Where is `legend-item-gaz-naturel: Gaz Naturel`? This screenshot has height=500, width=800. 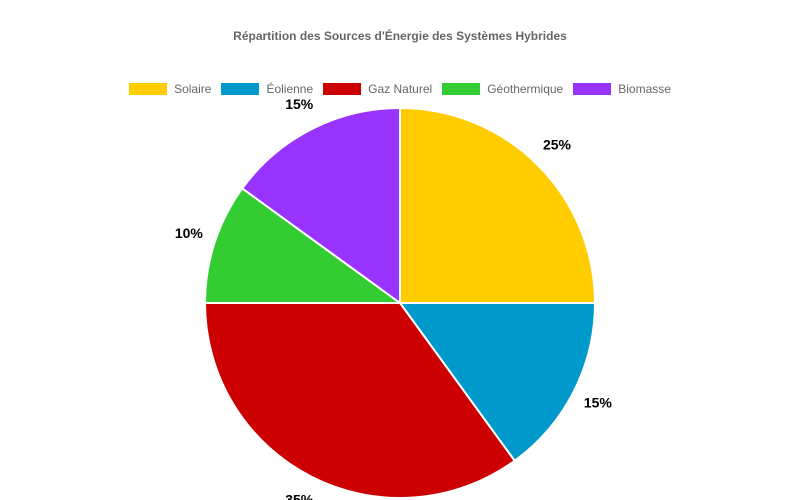 legend-item-gaz-naturel: Gaz Naturel is located at coordinates (377, 89).